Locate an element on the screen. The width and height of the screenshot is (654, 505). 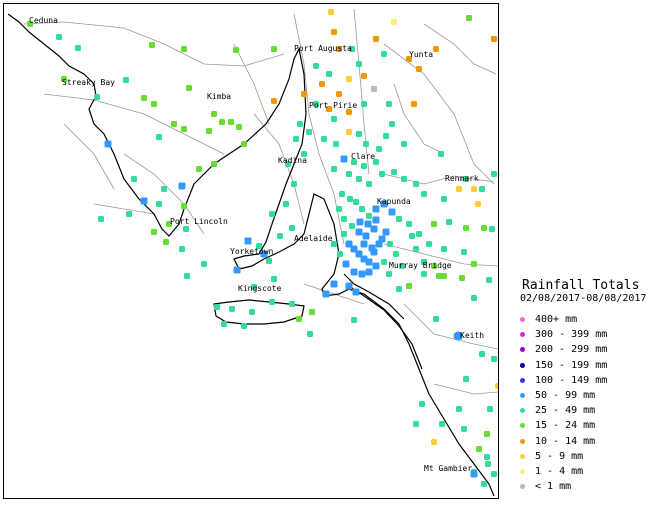
place-renmark: Renmark is located at coordinates (462, 178).